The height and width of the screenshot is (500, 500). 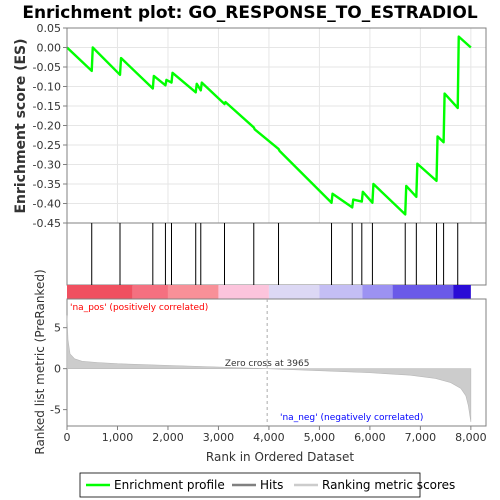 I want to click on es-y-tick-label: -0.15, so click(x=47, y=106).